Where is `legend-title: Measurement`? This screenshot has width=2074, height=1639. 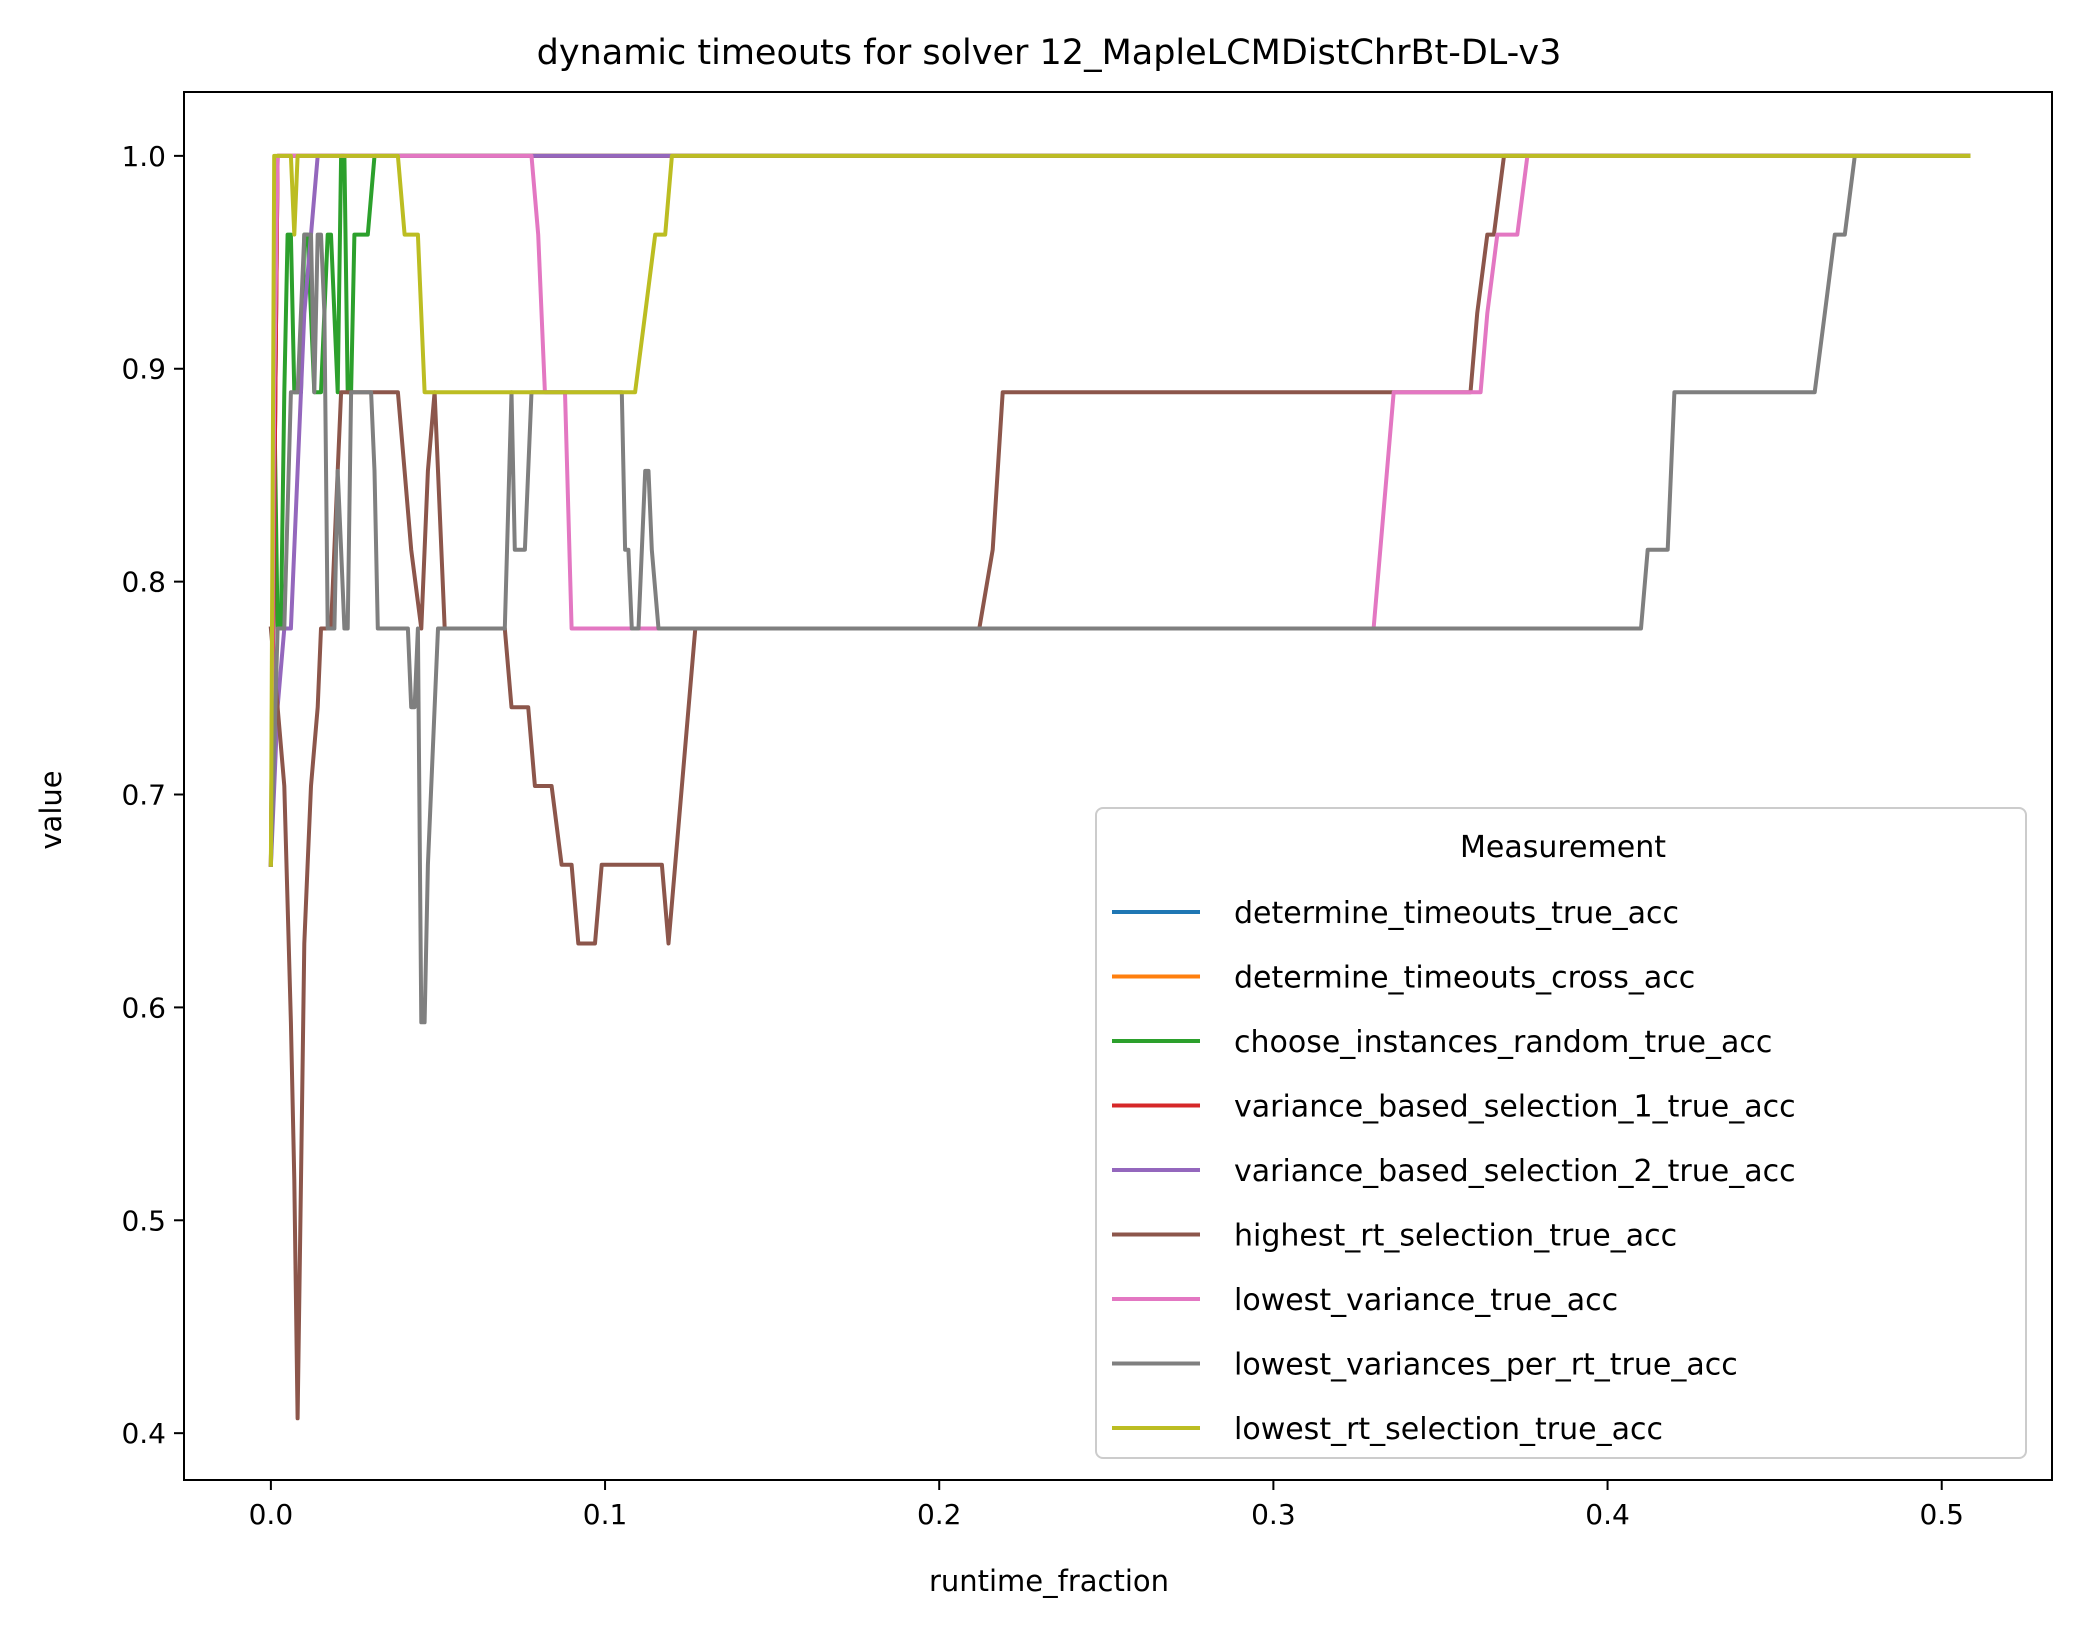 legend-title: Measurement is located at coordinates (1563, 847).